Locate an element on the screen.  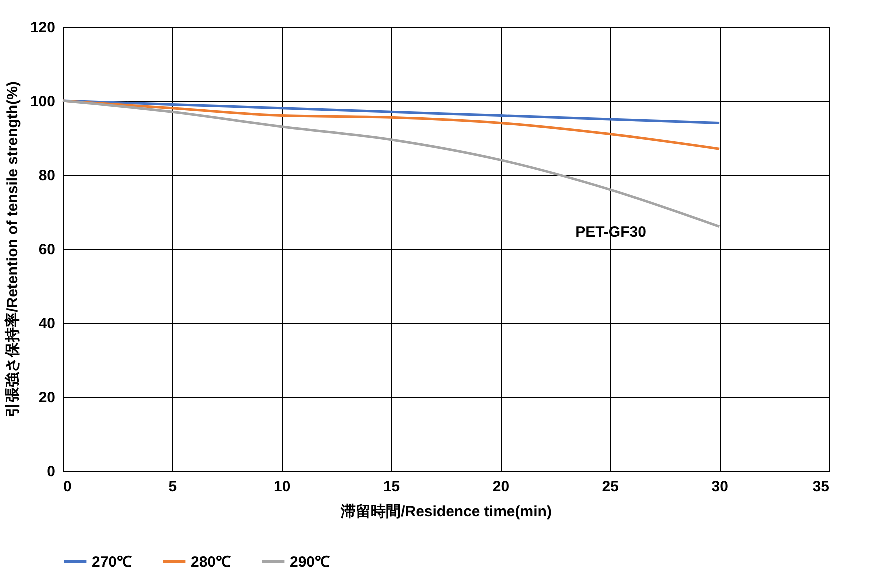
legend-label: 290℃ is located at coordinates (310, 562).